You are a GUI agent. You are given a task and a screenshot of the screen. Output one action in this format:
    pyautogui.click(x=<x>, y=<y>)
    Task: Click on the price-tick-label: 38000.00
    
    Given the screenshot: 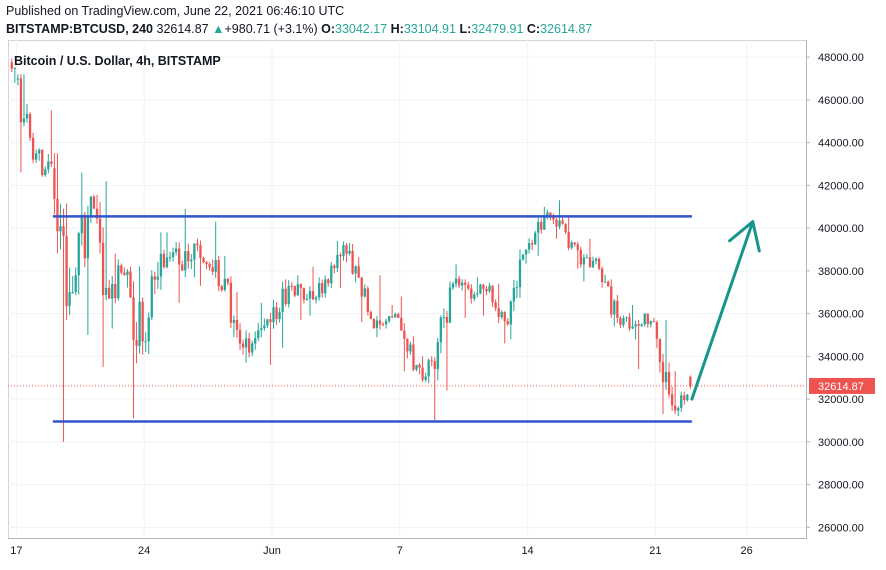 What is the action you would take?
    pyautogui.click(x=841, y=272)
    